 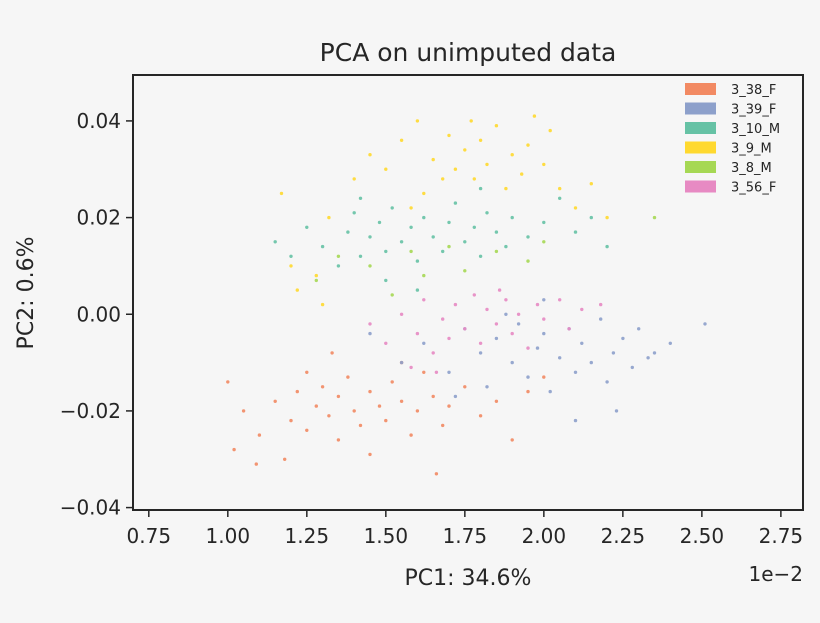 I want to click on legend: 3_38_F 3_39_F 3_10_M 3_9_M 3_8_M 3_56_F, so click(x=732, y=139).